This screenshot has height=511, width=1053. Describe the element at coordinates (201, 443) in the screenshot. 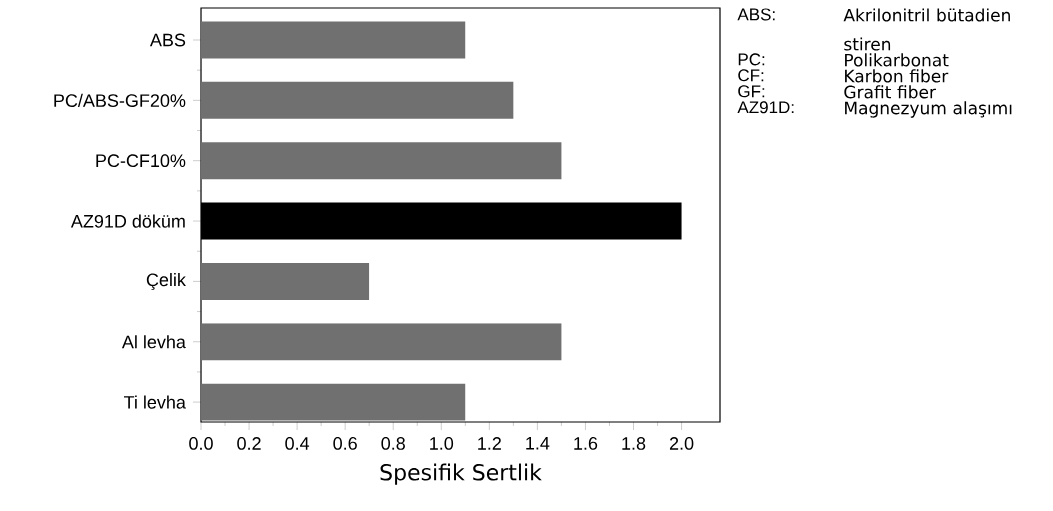

I see `x-tick-label: 0.0` at that location.